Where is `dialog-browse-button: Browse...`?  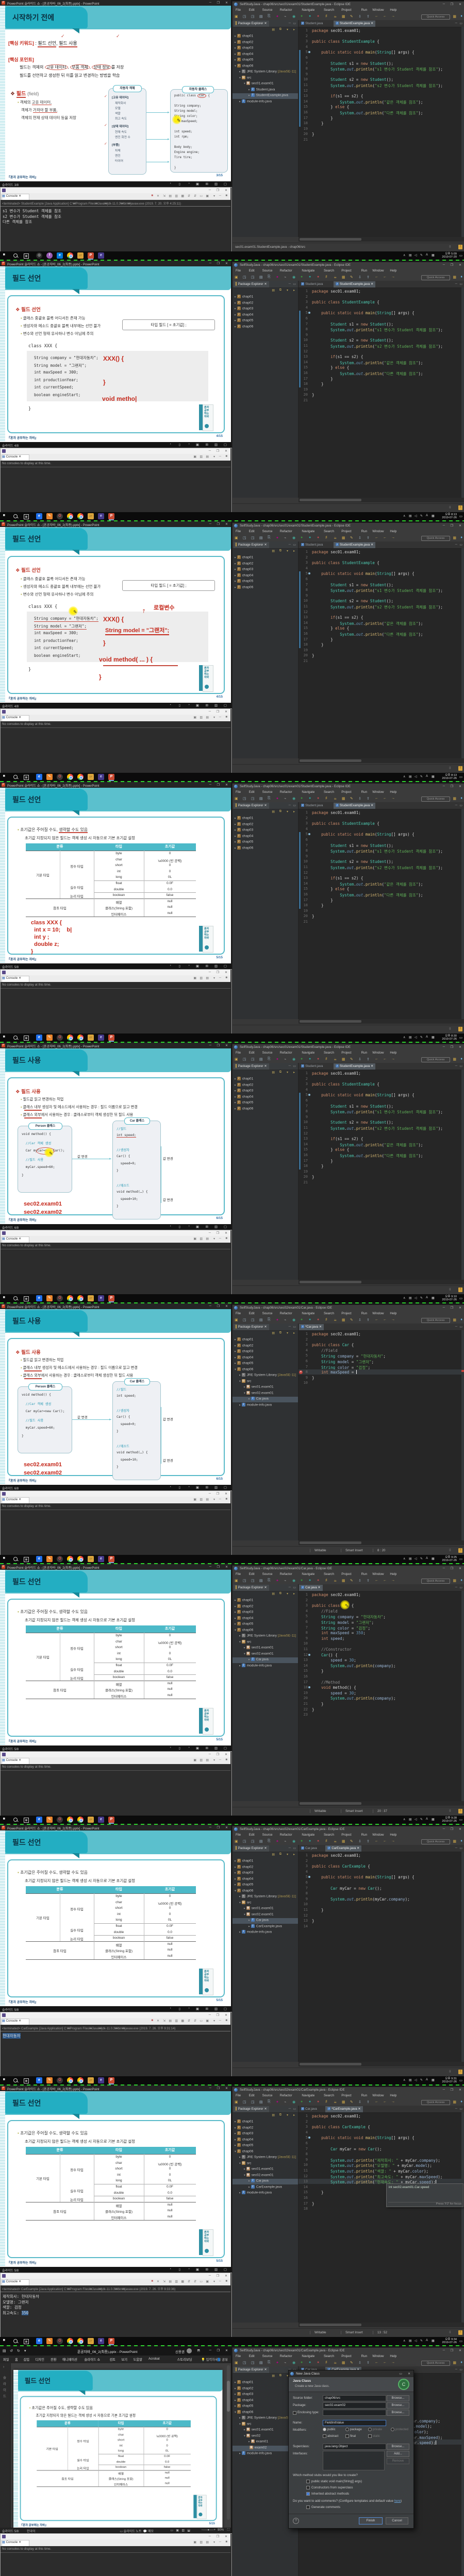
dialog-browse-button: Browse... is located at coordinates (398, 2405).